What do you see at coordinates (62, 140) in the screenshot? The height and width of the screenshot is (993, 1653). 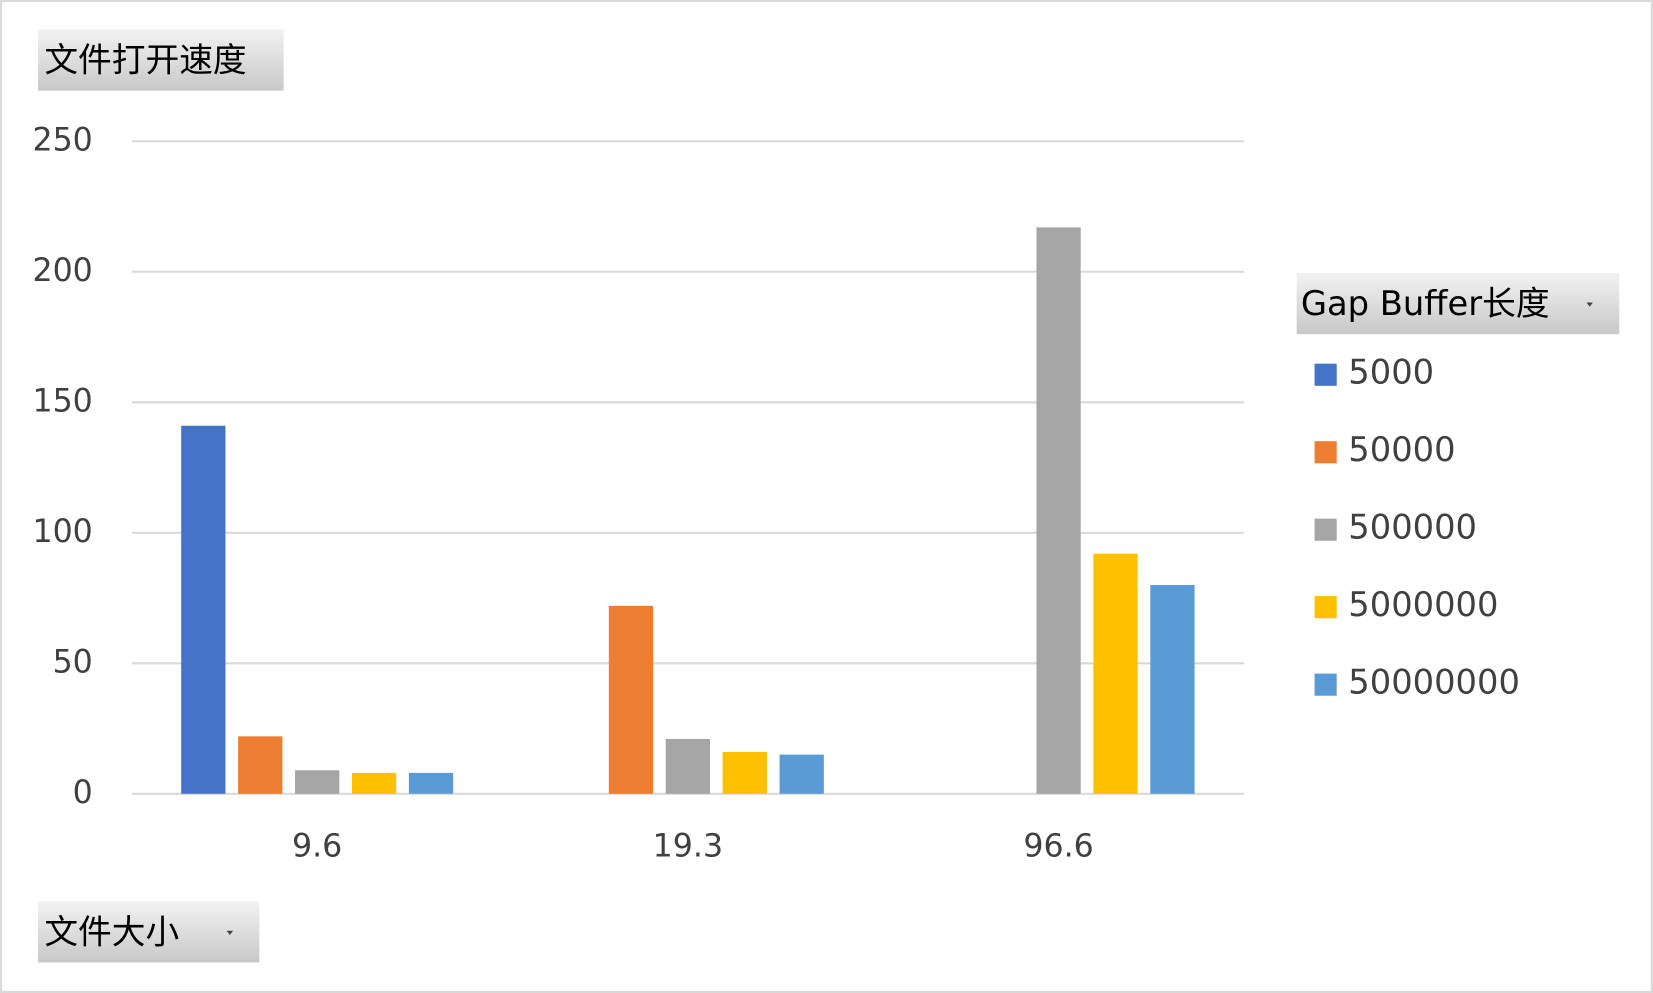 I see `y-tick-label: 250` at bounding box center [62, 140].